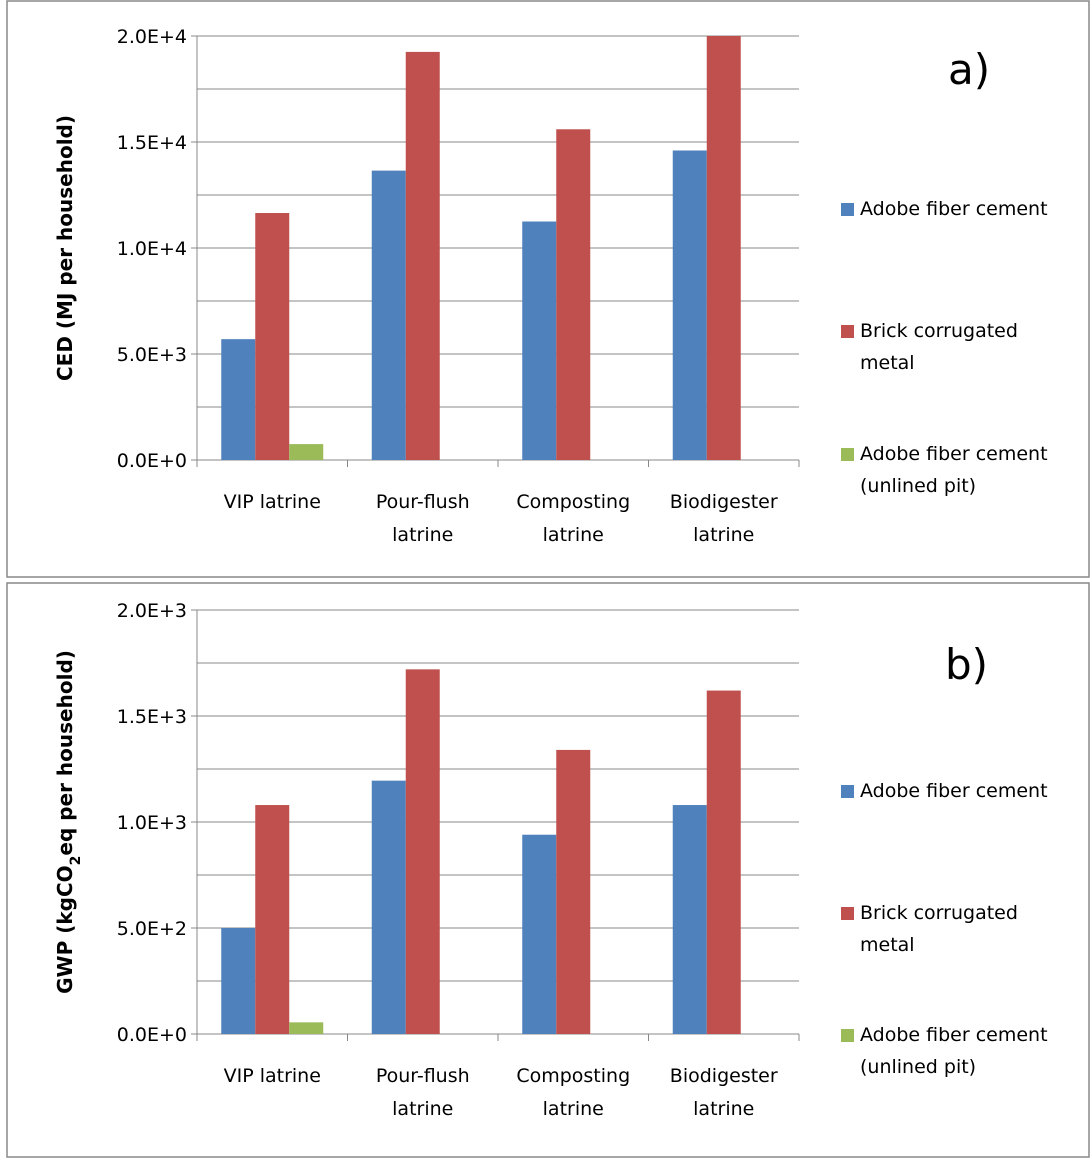 The height and width of the screenshot is (1163, 1091). I want to click on y-tick-label: 1.0E+4, so click(152, 249).